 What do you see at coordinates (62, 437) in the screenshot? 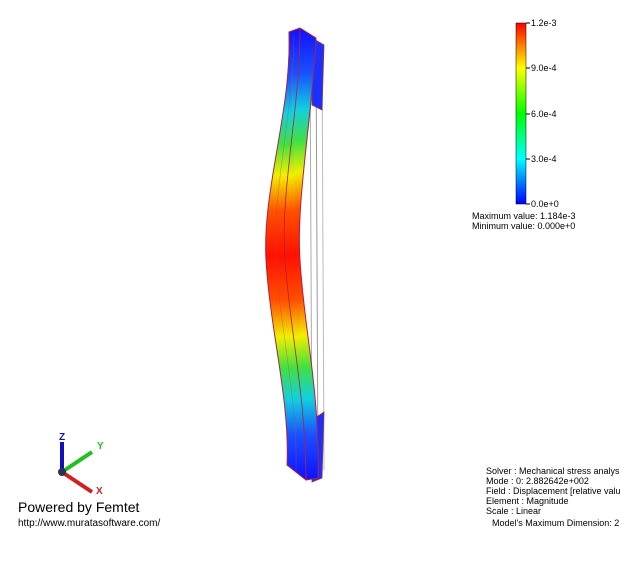
I see `z-label: Z` at bounding box center [62, 437].